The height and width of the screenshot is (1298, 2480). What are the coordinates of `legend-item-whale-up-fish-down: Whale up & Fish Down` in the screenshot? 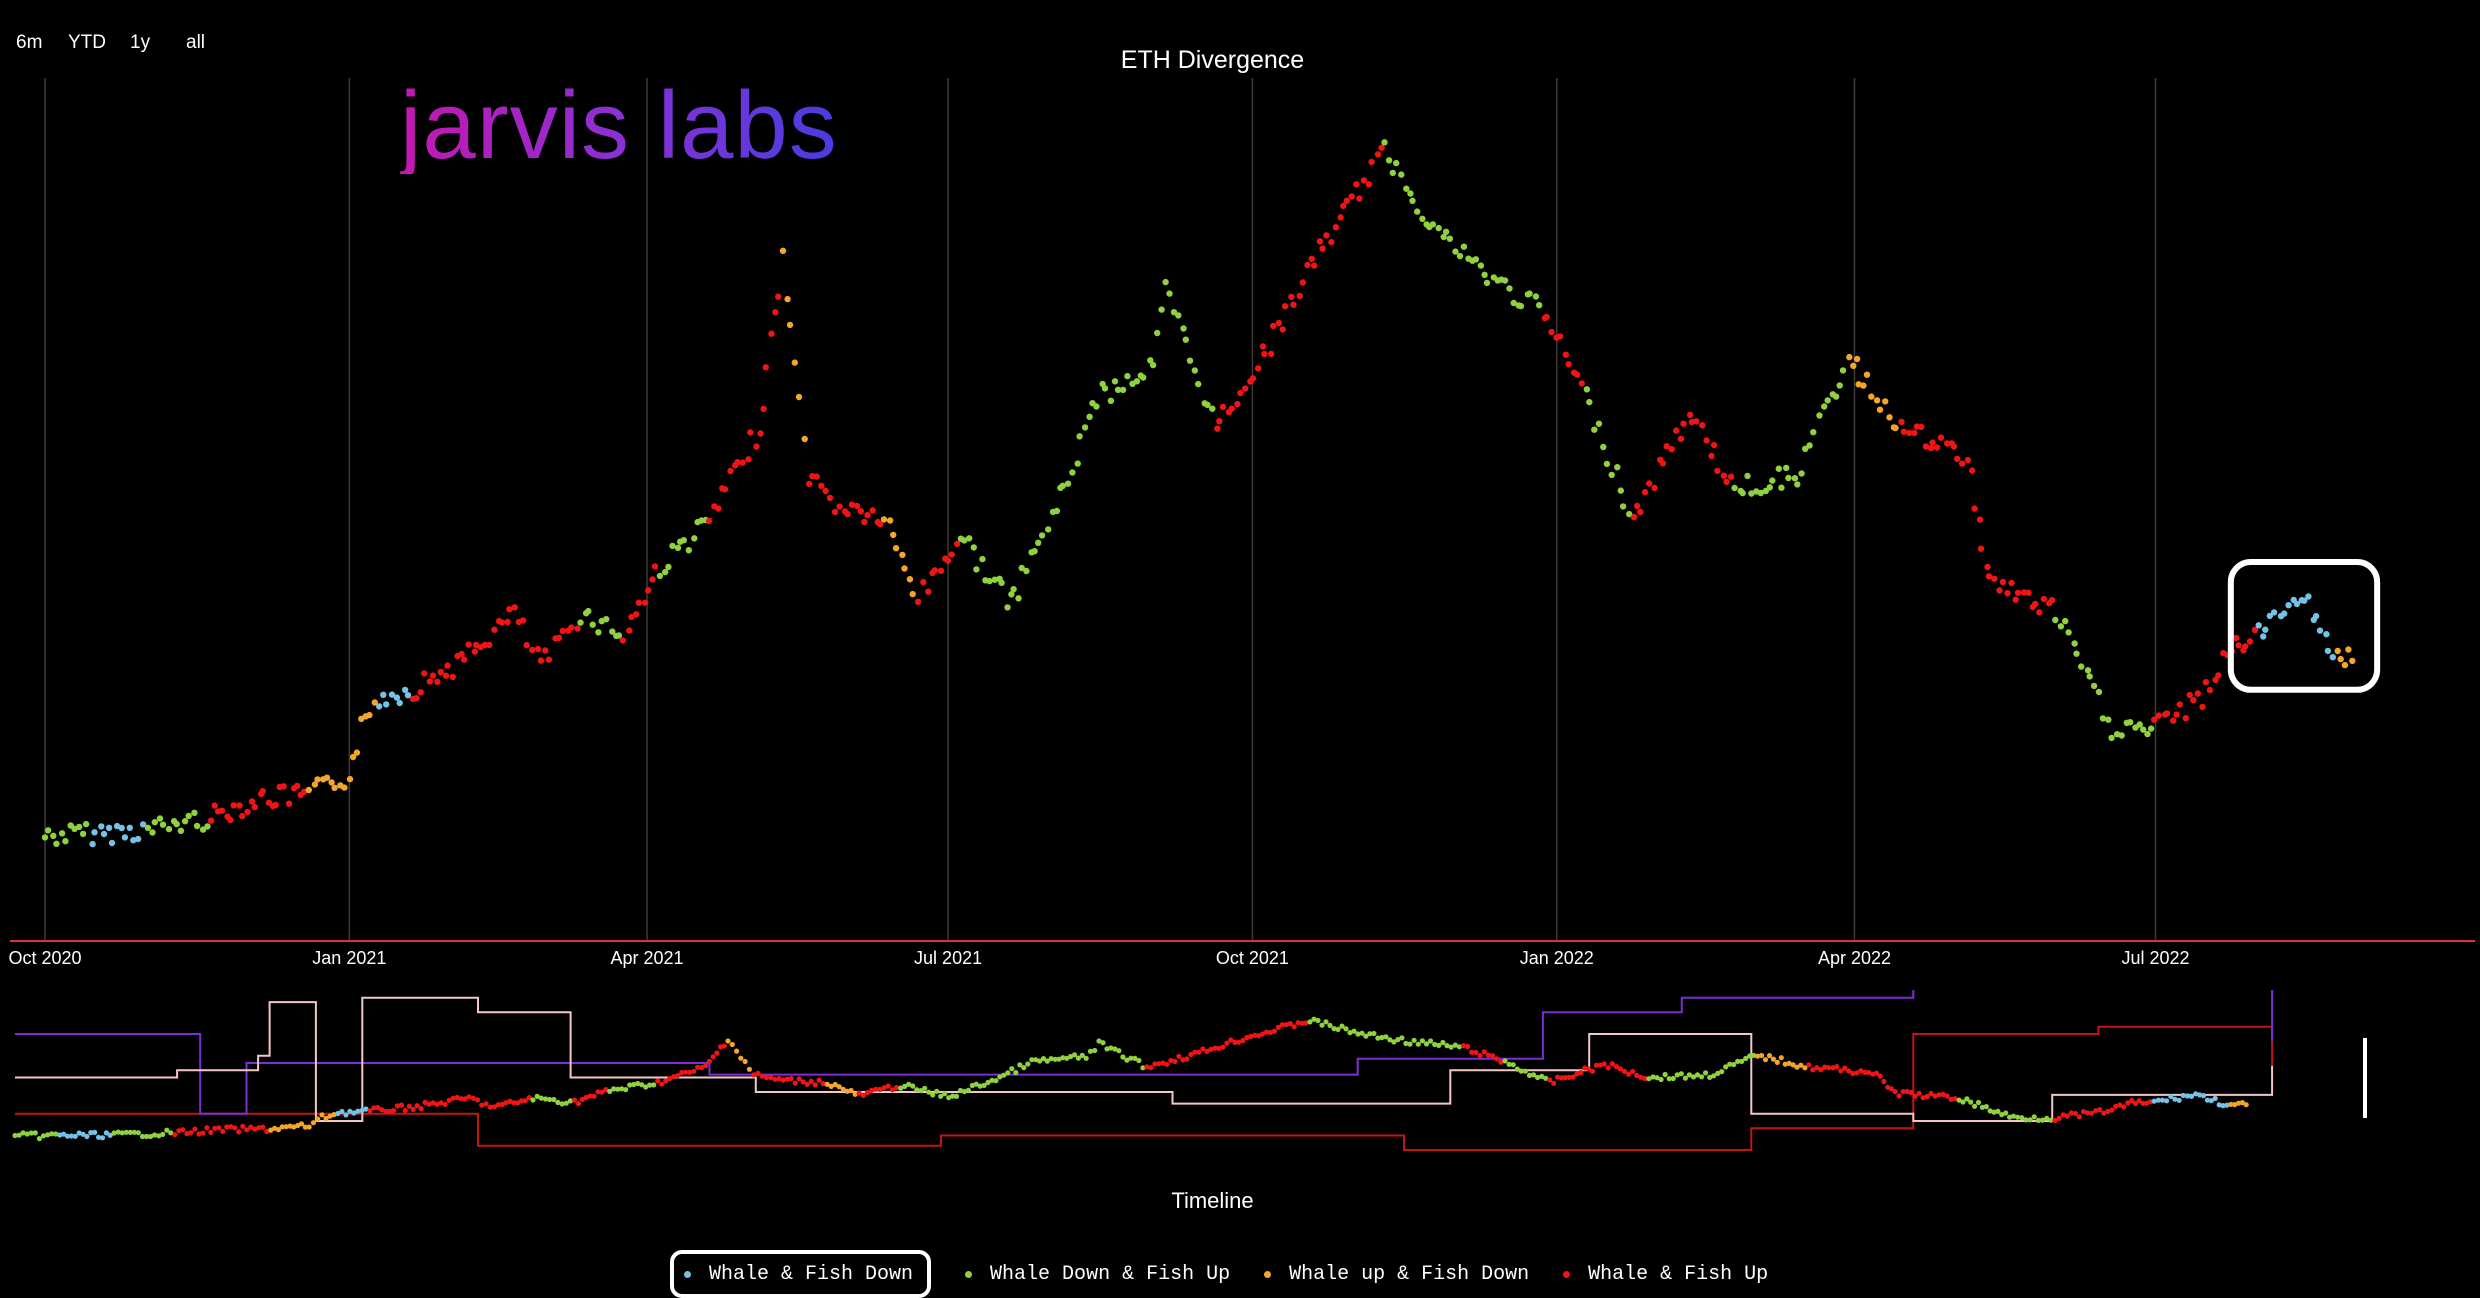 It's located at (1396, 1274).